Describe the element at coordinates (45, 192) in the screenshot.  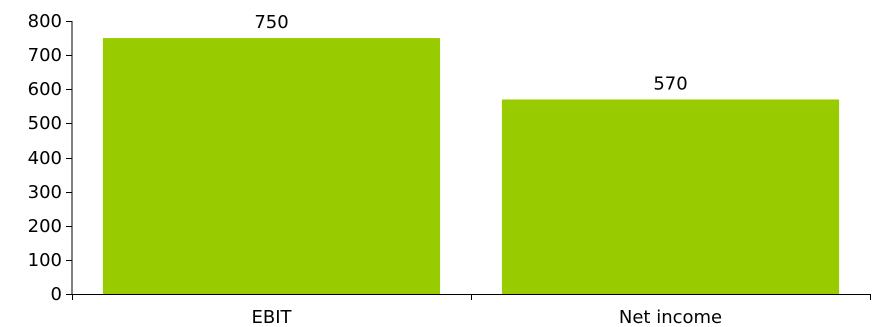
I see `y-tick-label: 300` at that location.